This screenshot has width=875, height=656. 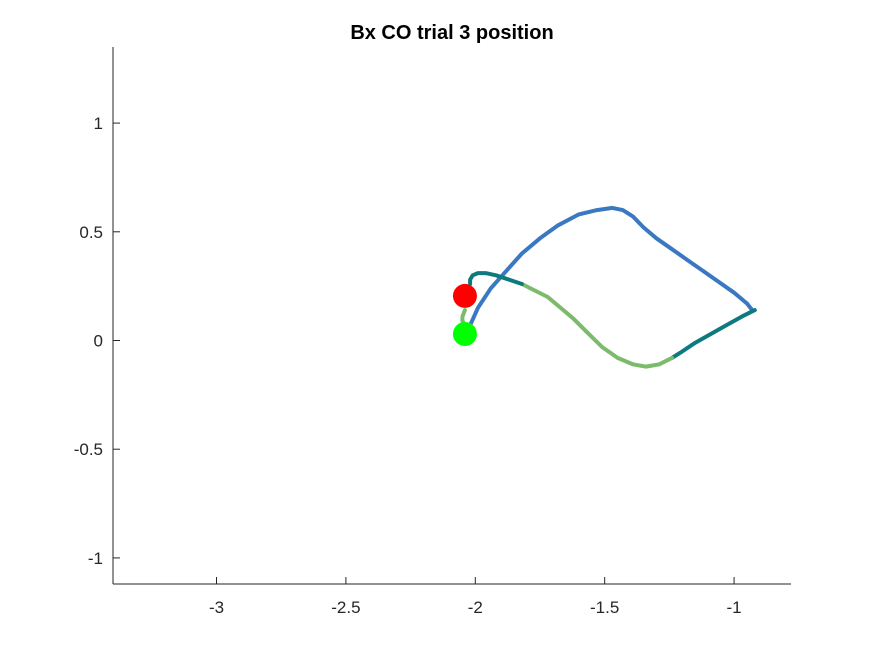 What do you see at coordinates (734, 607) in the screenshot?
I see `x-tick-label: -1` at bounding box center [734, 607].